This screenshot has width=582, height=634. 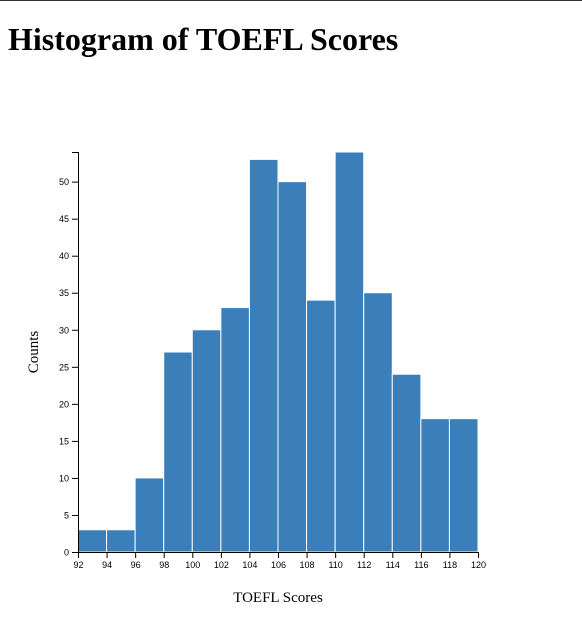 I want to click on y-tick-label: 45, so click(x=64, y=219).